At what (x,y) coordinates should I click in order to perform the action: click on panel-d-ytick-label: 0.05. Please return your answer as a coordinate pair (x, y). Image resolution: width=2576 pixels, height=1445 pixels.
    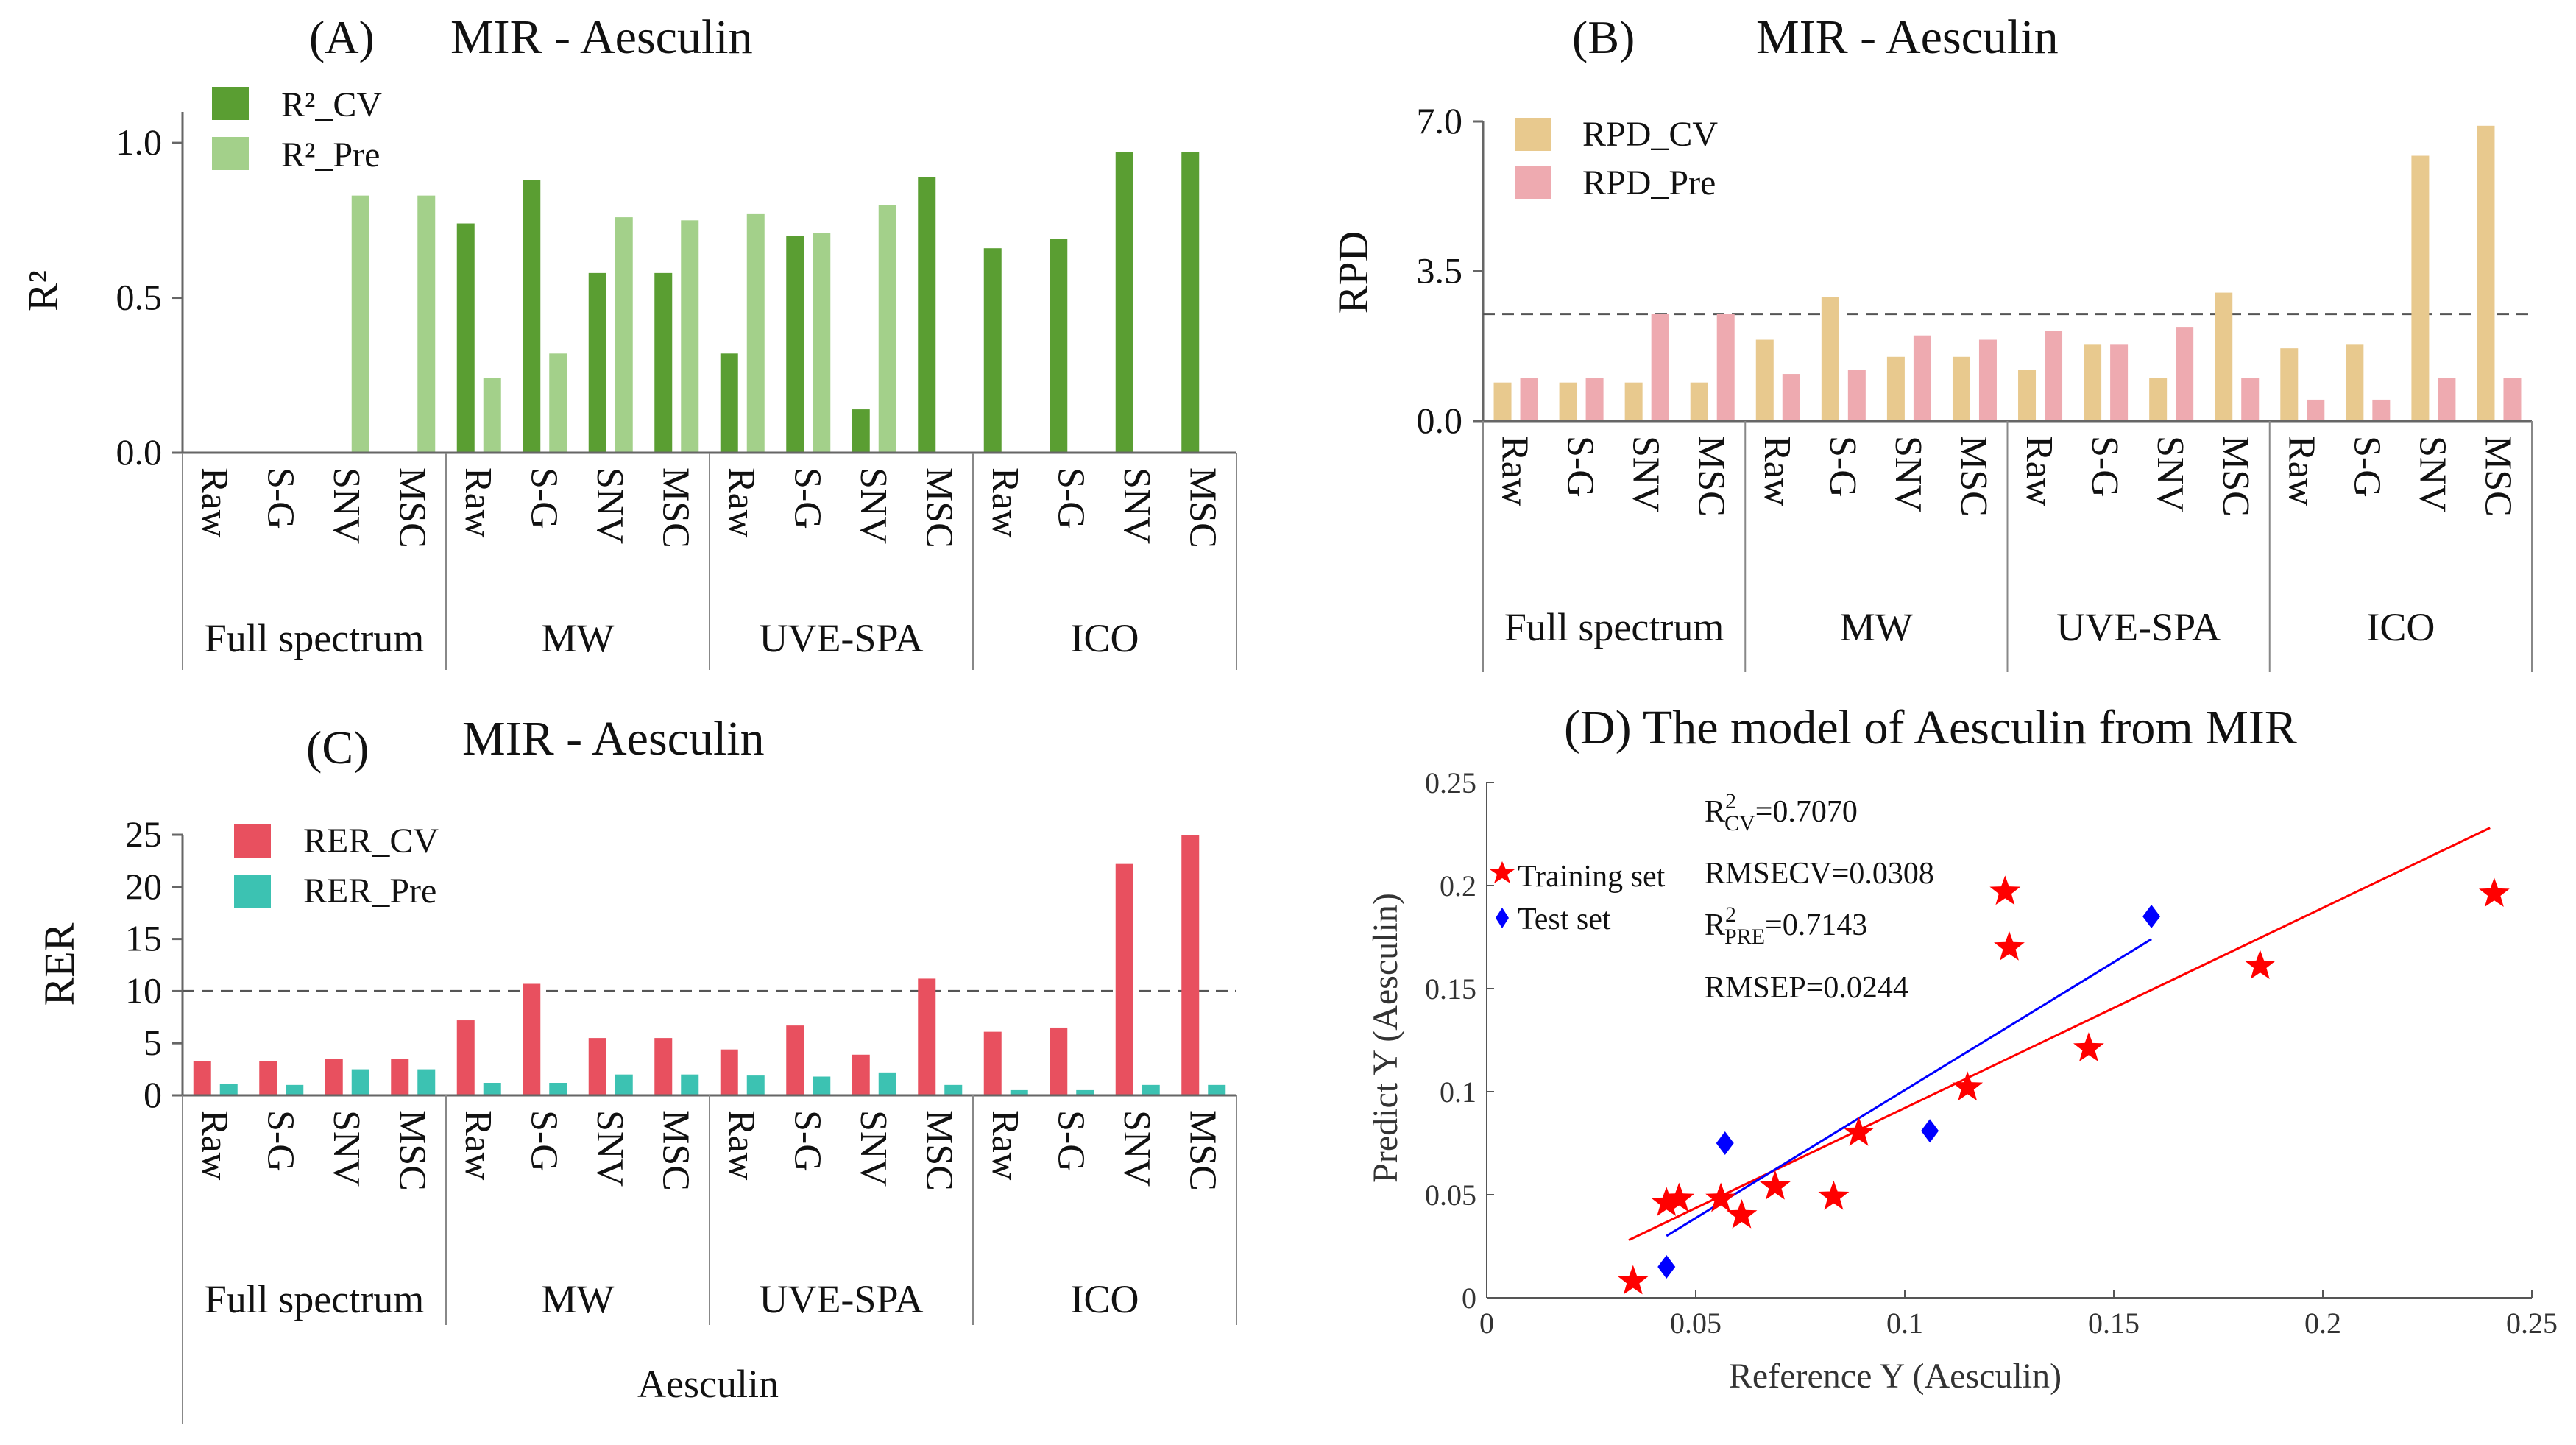
    Looking at the image, I should click on (1450, 1195).